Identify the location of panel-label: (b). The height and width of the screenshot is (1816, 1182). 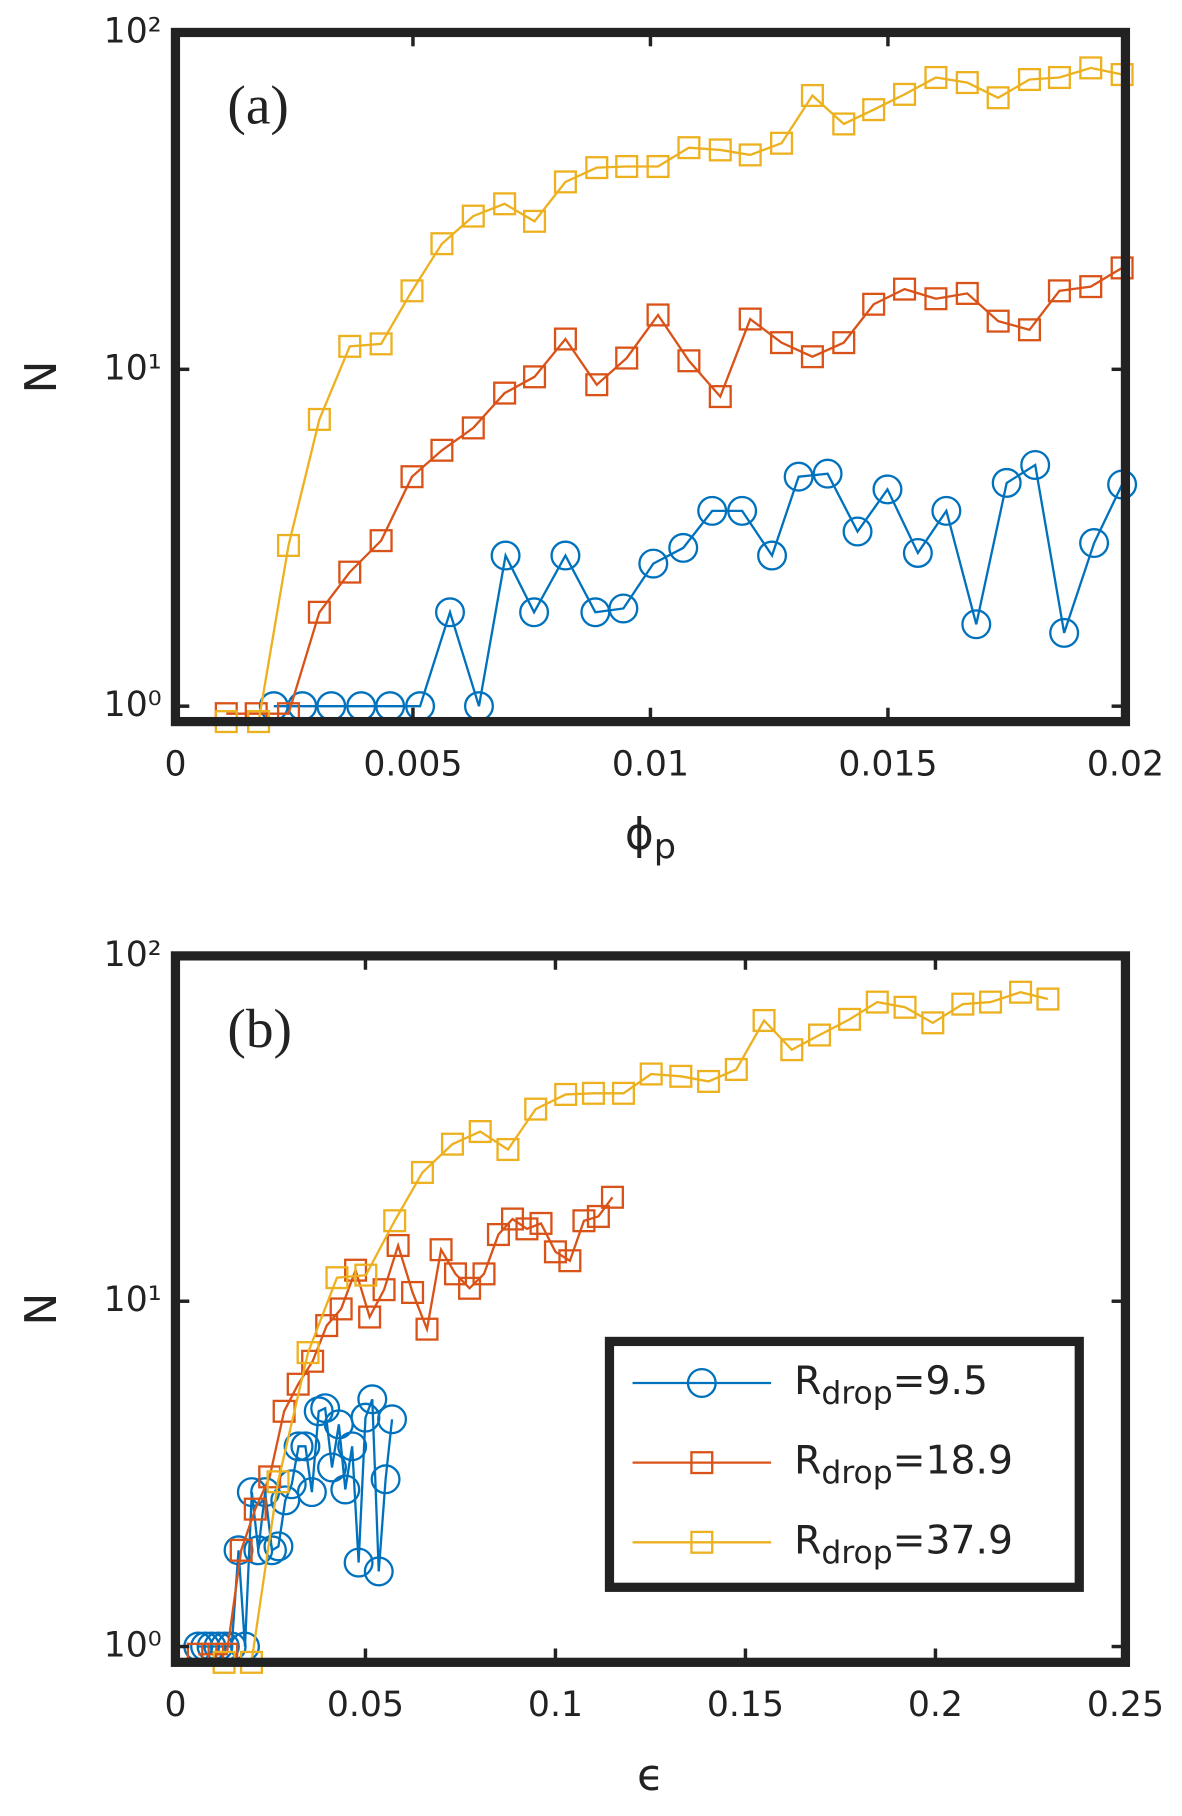
(259, 1028).